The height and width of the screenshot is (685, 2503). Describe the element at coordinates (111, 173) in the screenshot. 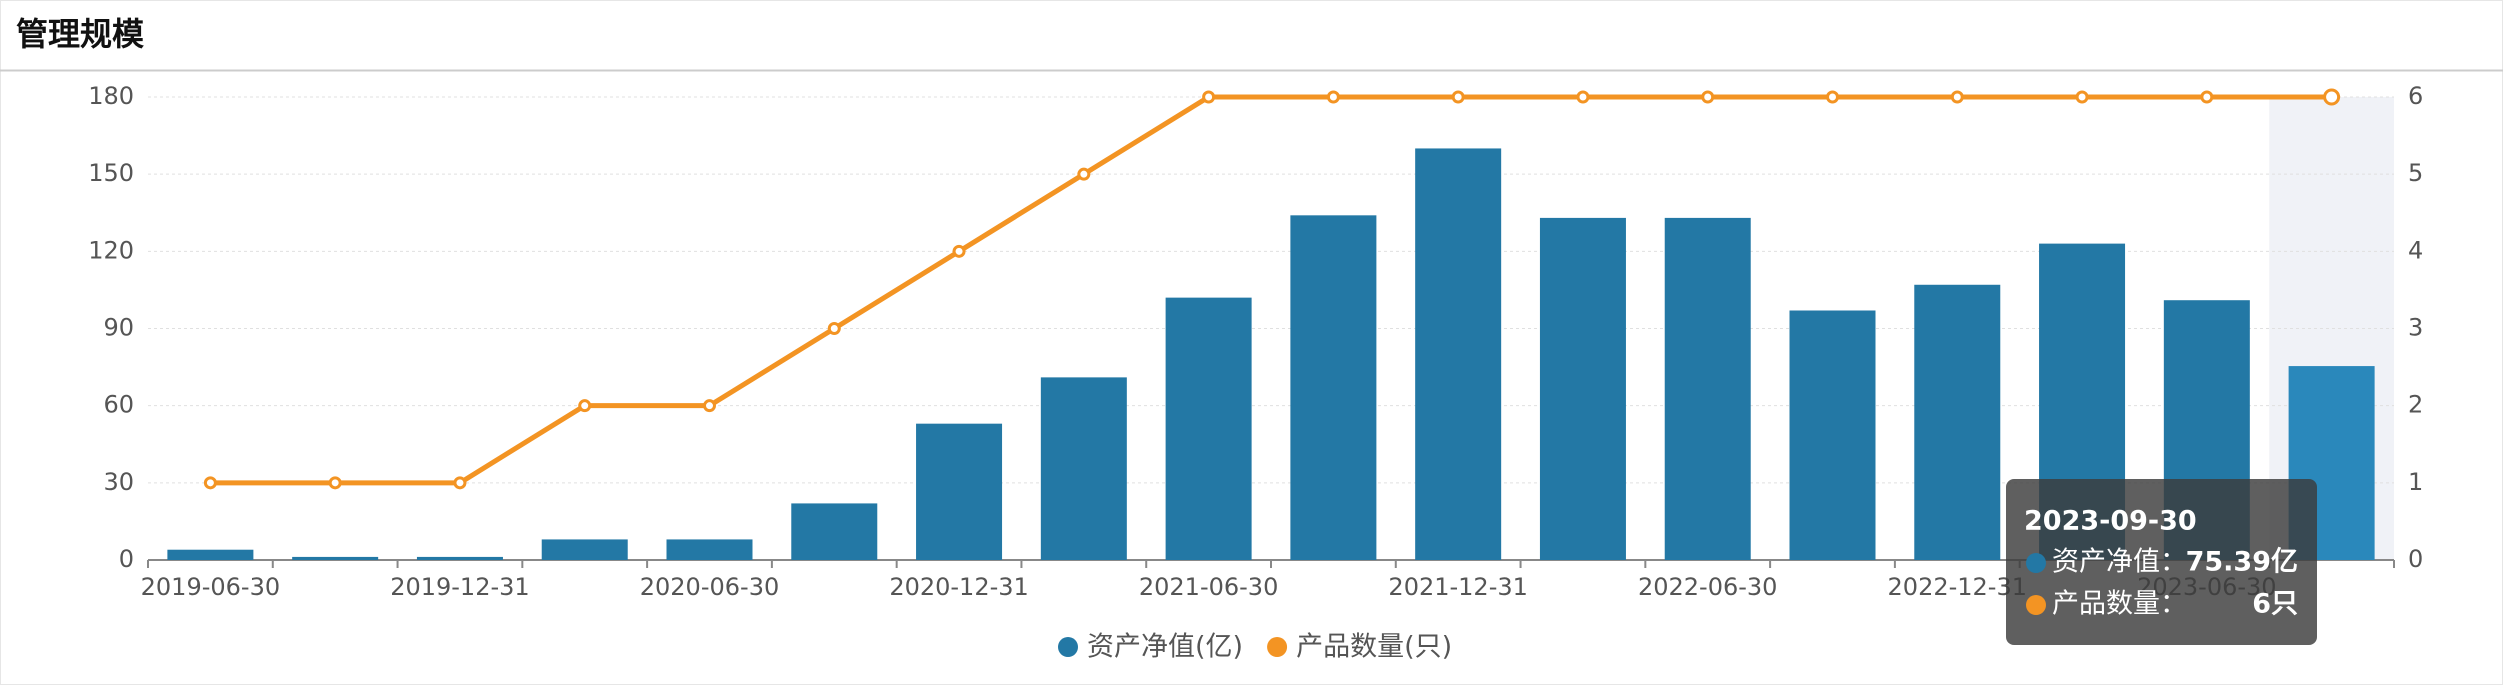

I see `y-tick-label: 150` at that location.